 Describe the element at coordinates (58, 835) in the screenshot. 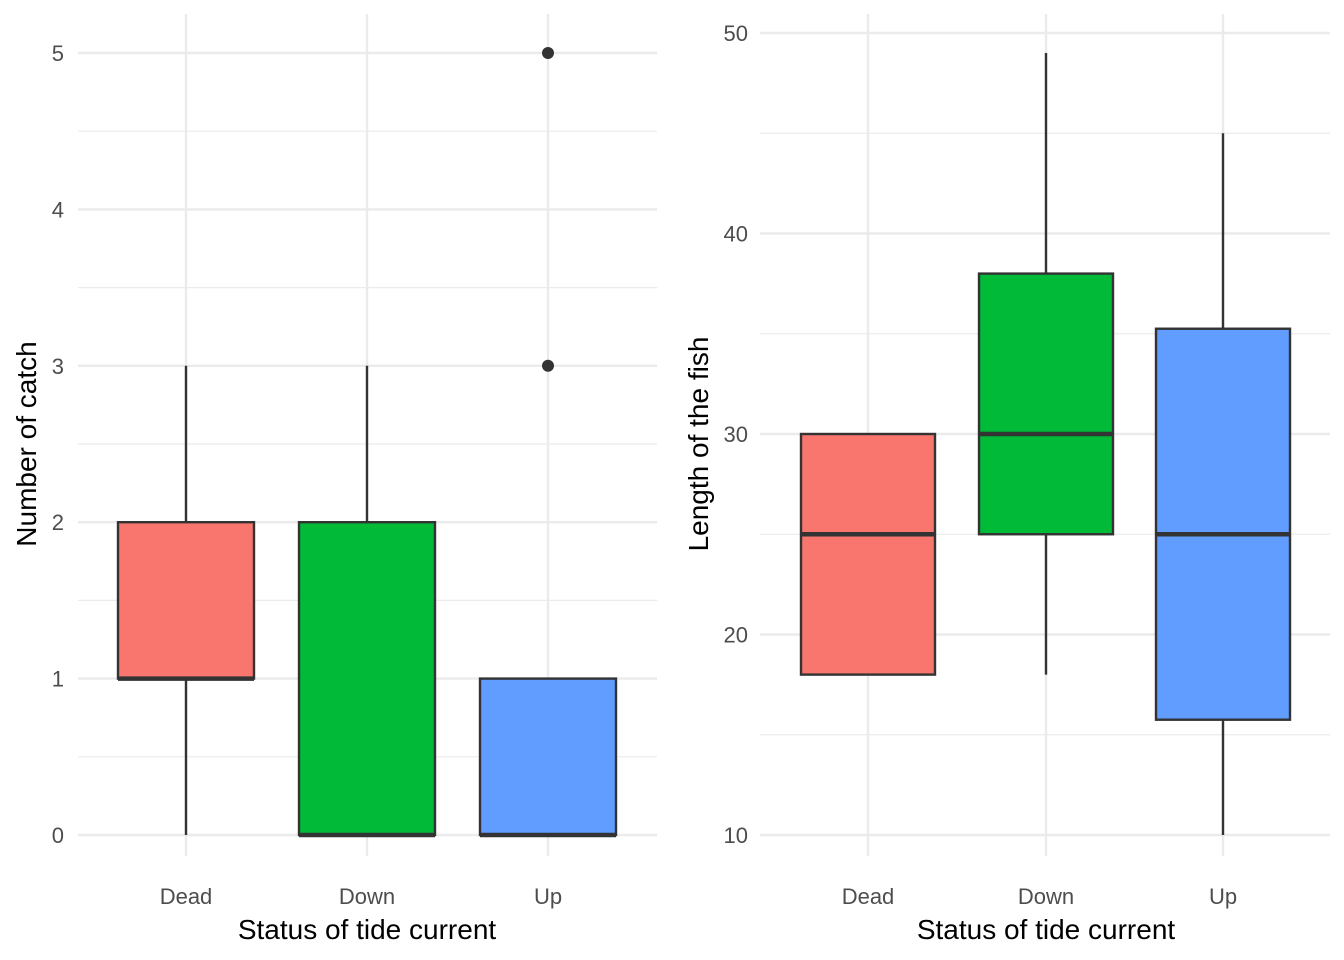

I see `y-tick-label: 0` at that location.